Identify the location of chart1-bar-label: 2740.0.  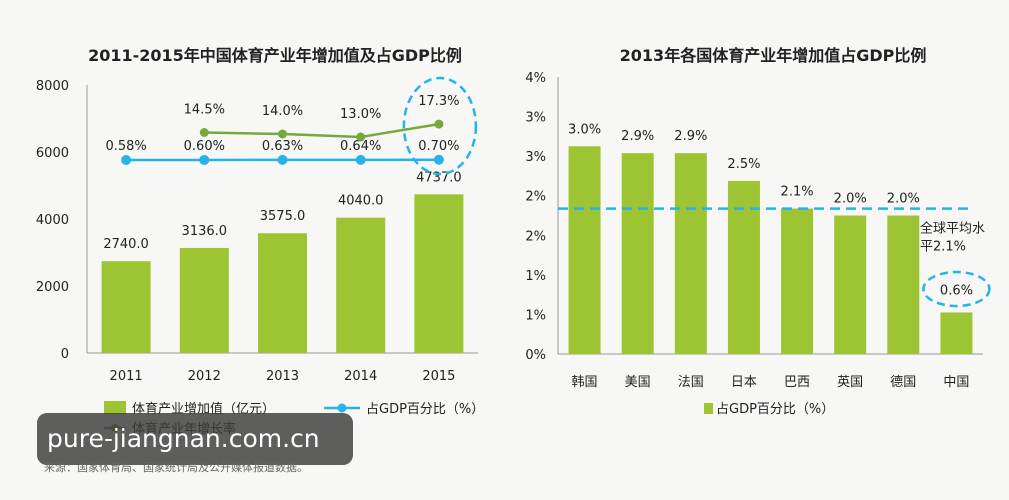
(126, 244).